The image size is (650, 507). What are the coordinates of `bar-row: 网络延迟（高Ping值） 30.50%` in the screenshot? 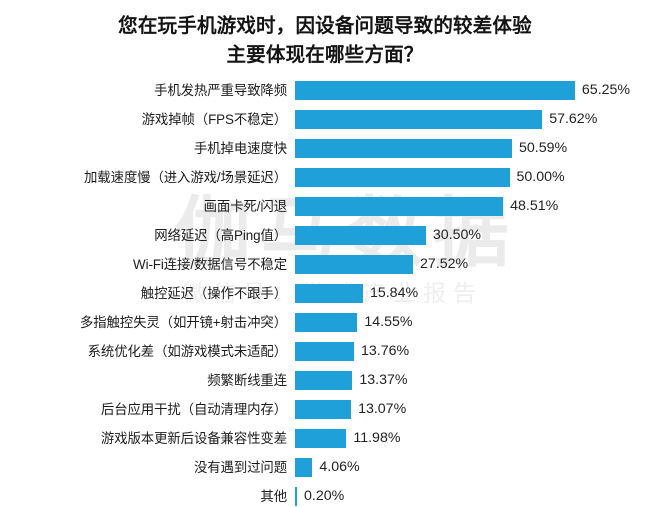 It's located at (325, 235).